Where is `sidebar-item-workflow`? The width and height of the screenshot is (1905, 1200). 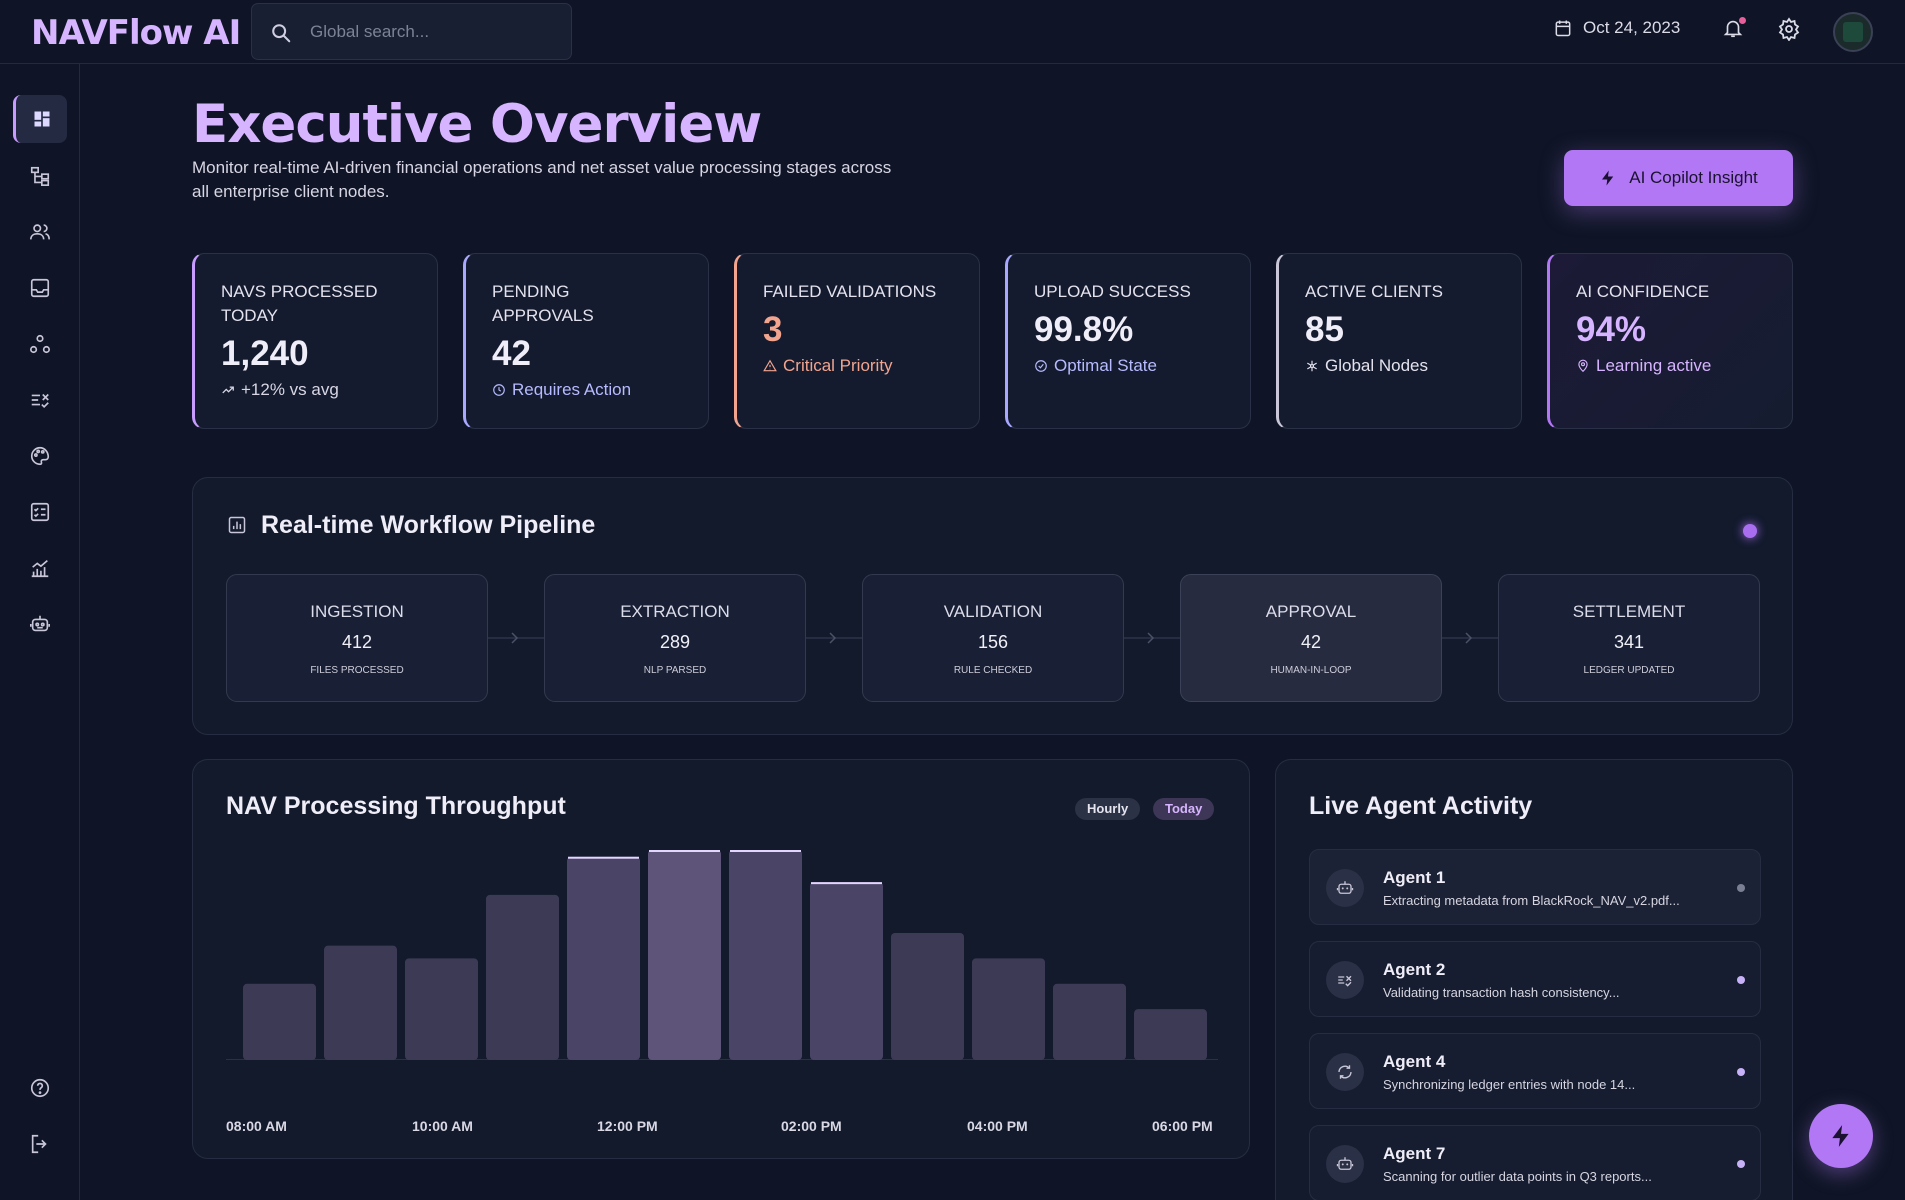
sidebar-item-workflow is located at coordinates (40, 176).